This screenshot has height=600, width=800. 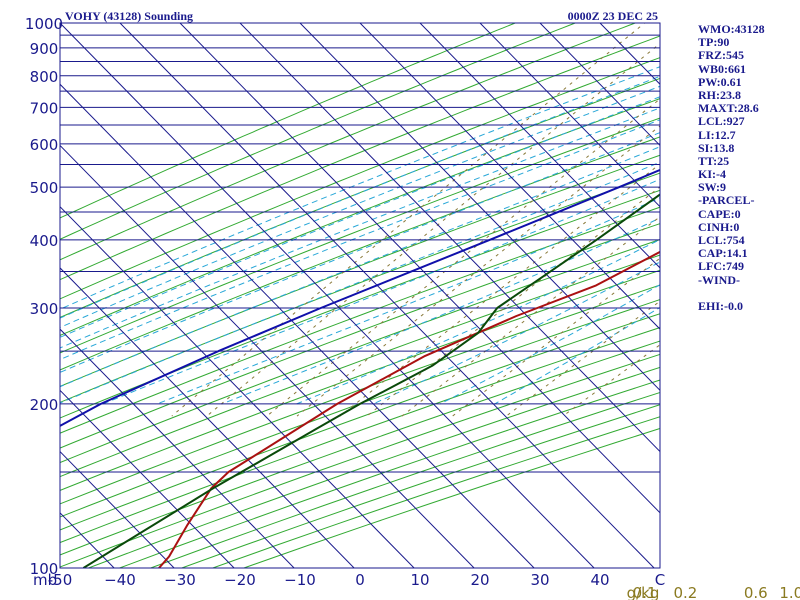 What do you see at coordinates (712, 174) in the screenshot?
I see `index-line: KI:-4` at bounding box center [712, 174].